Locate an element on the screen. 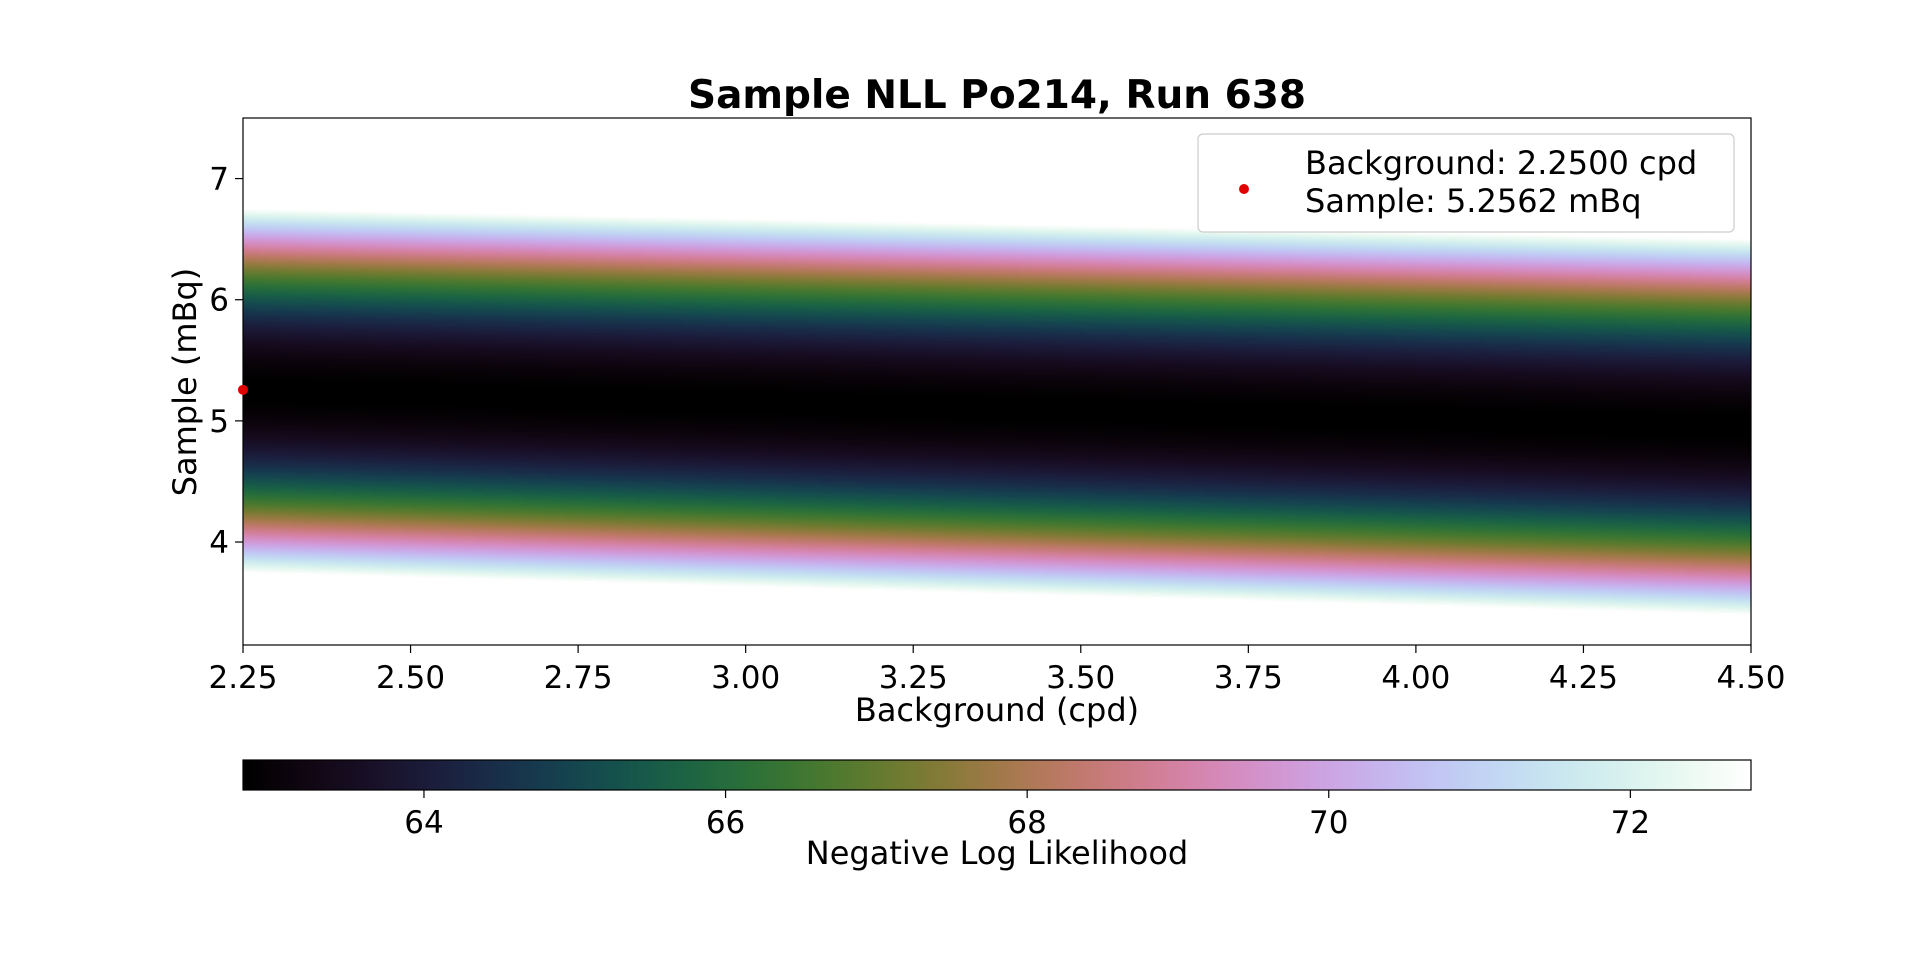  x-tick-label: 3.25 is located at coordinates (913, 678).